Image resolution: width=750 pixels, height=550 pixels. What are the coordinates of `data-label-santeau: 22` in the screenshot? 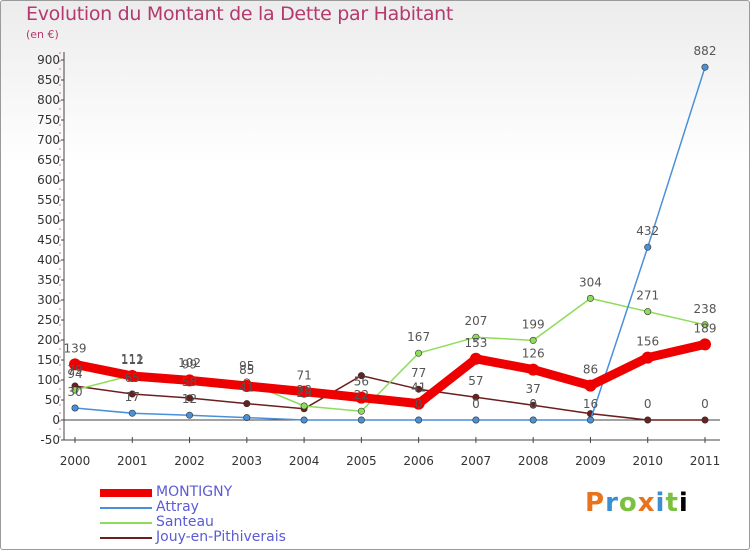 It's located at (361, 395).